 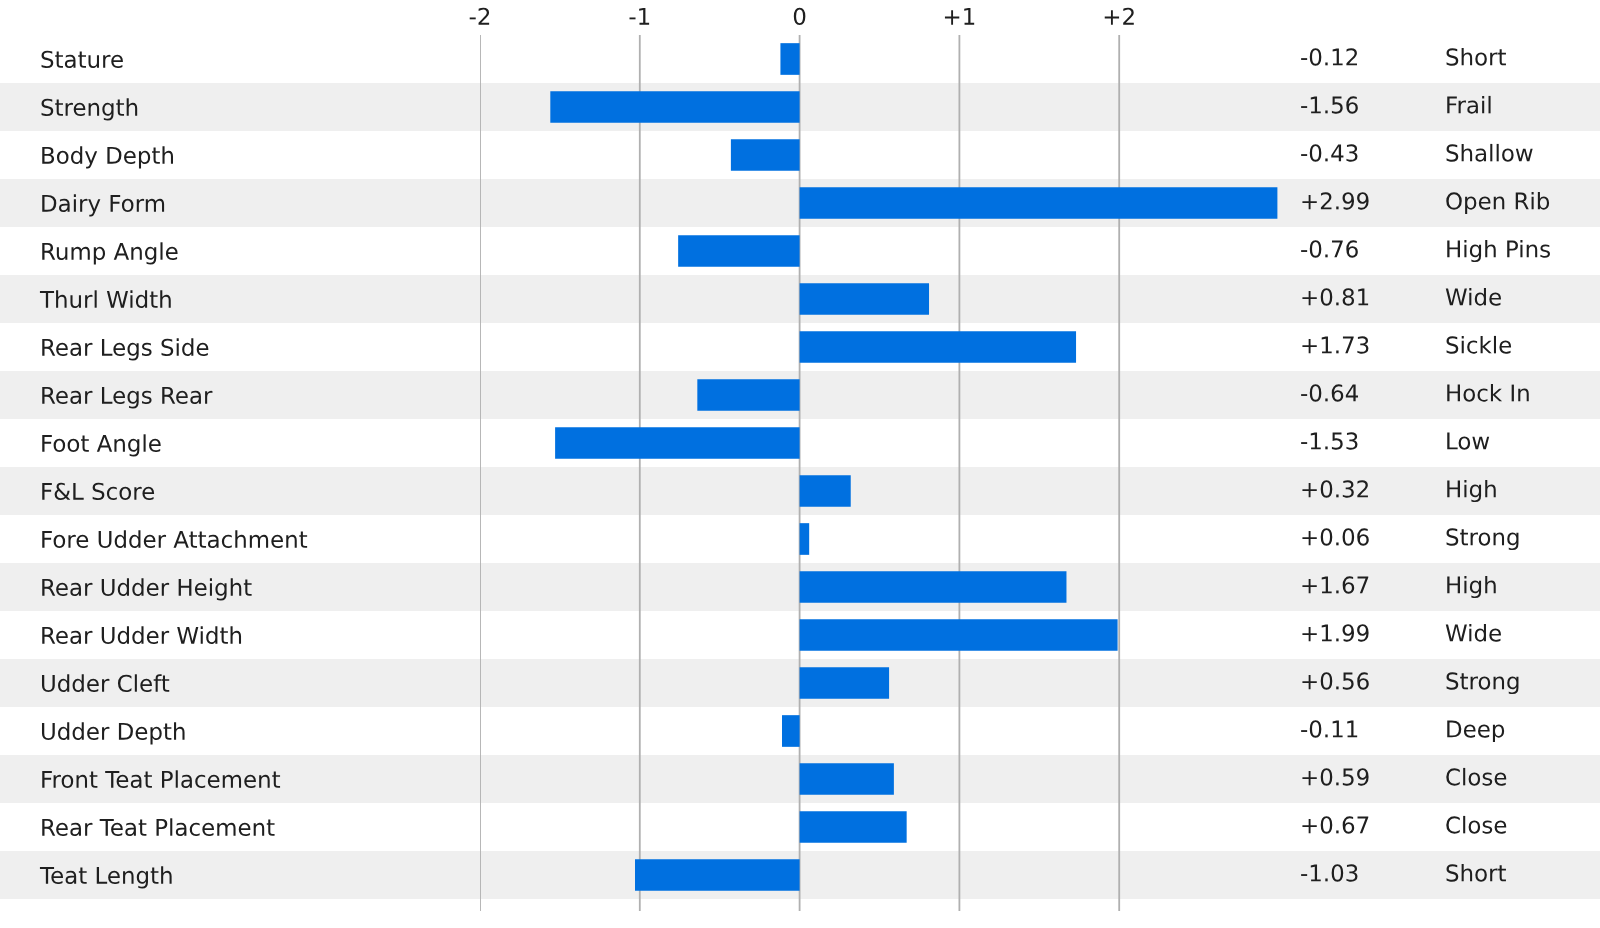 I want to click on text: -1.03, so click(x=1329, y=873).